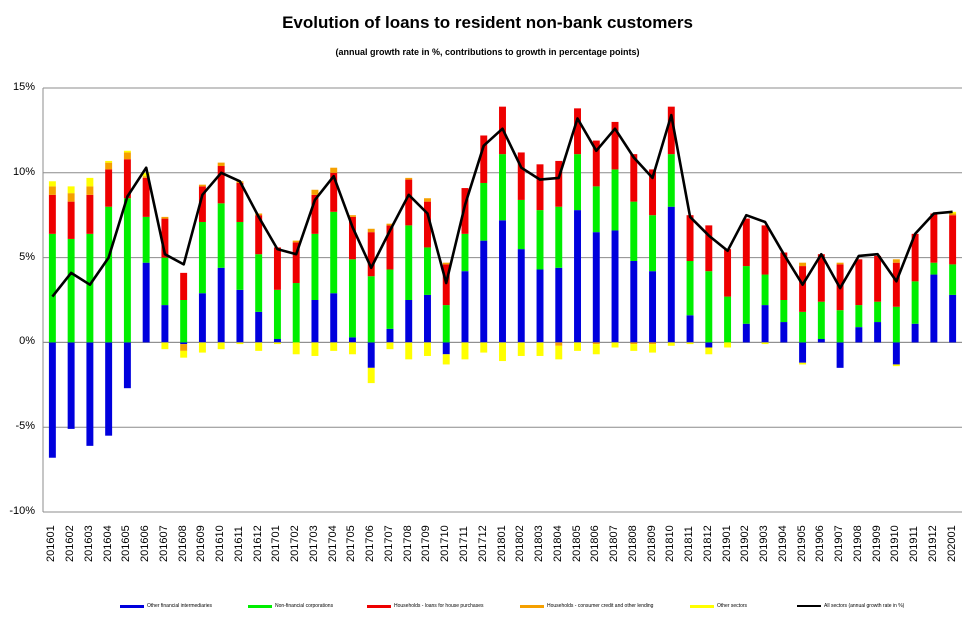 This screenshot has width=975, height=640. Describe the element at coordinates (23, 87) in the screenshot. I see `y-tick-label: 15%` at that location.